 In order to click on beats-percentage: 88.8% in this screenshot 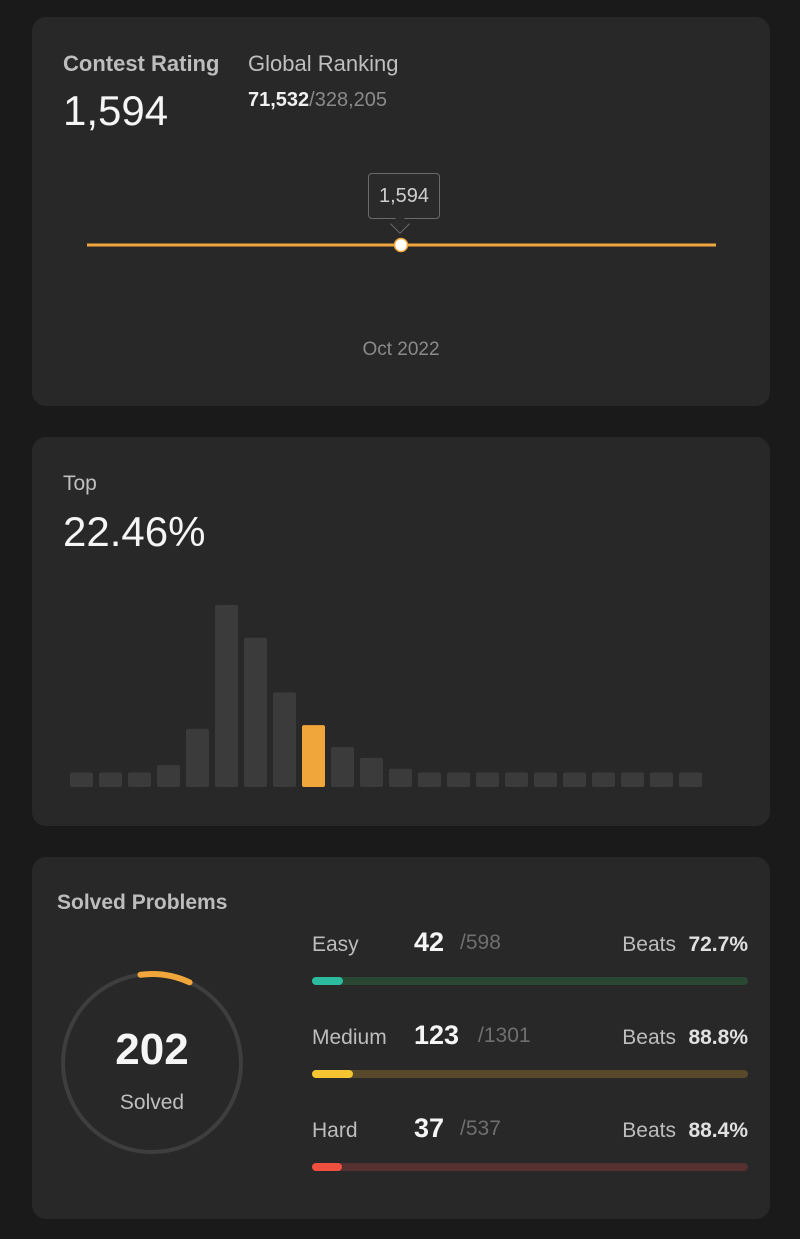, I will do `click(718, 1037)`.